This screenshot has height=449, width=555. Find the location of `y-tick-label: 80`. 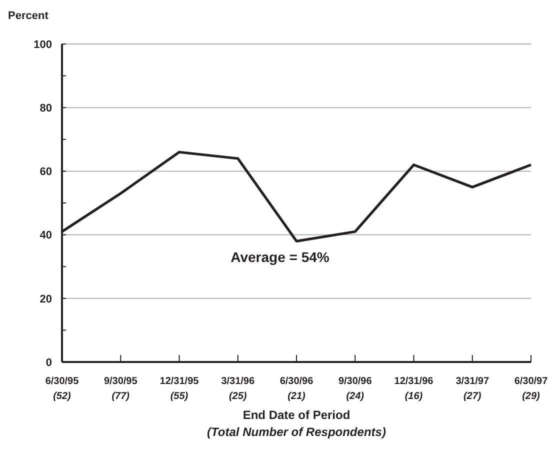

y-tick-label: 80 is located at coordinates (46, 108).